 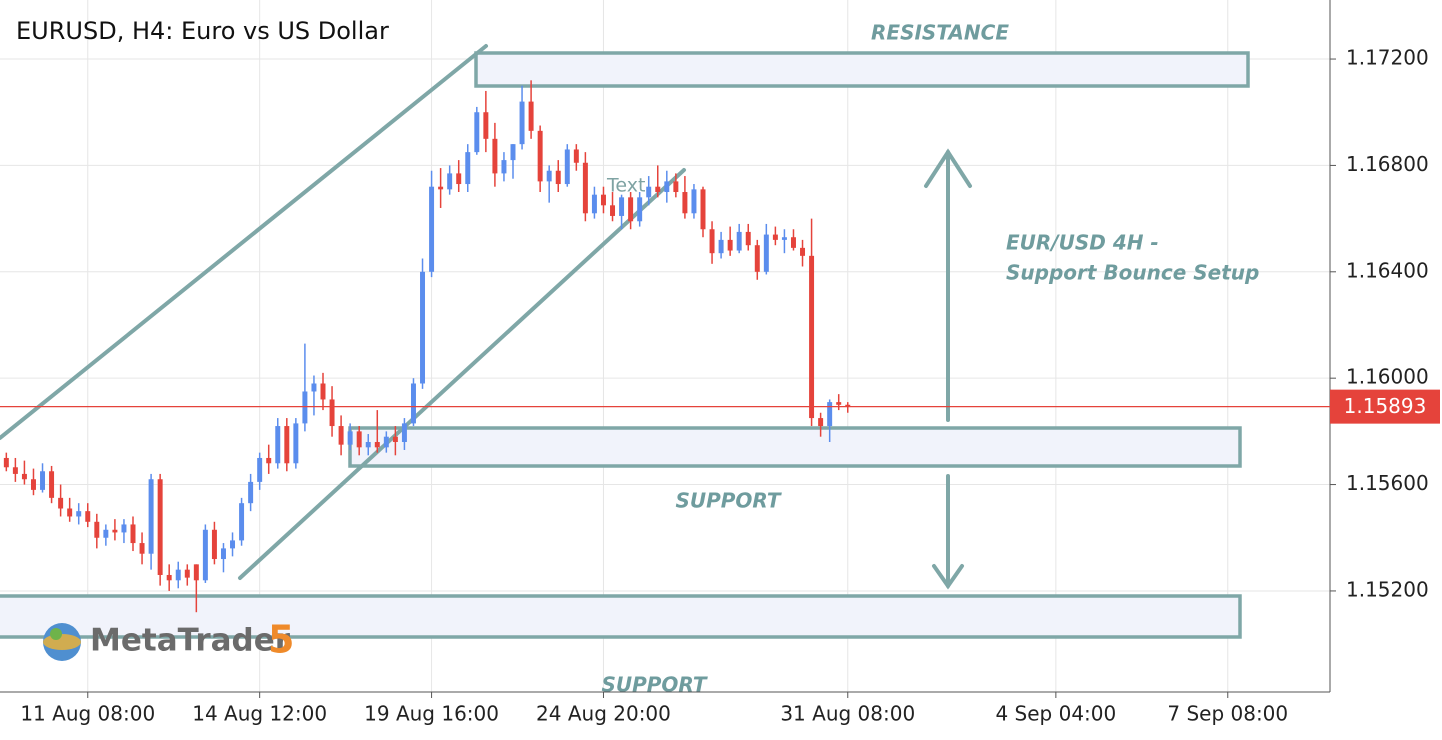 I want to click on y-tick-label: 1.16800, so click(x=1387, y=164).